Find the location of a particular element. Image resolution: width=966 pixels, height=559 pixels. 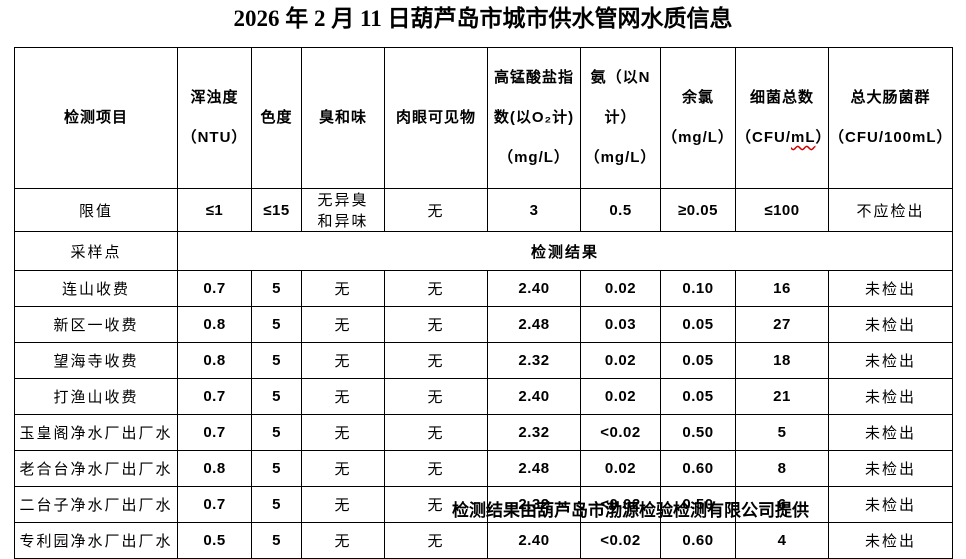

col-header-visible-matter: 肉眼可见物 is located at coordinates (436, 118).